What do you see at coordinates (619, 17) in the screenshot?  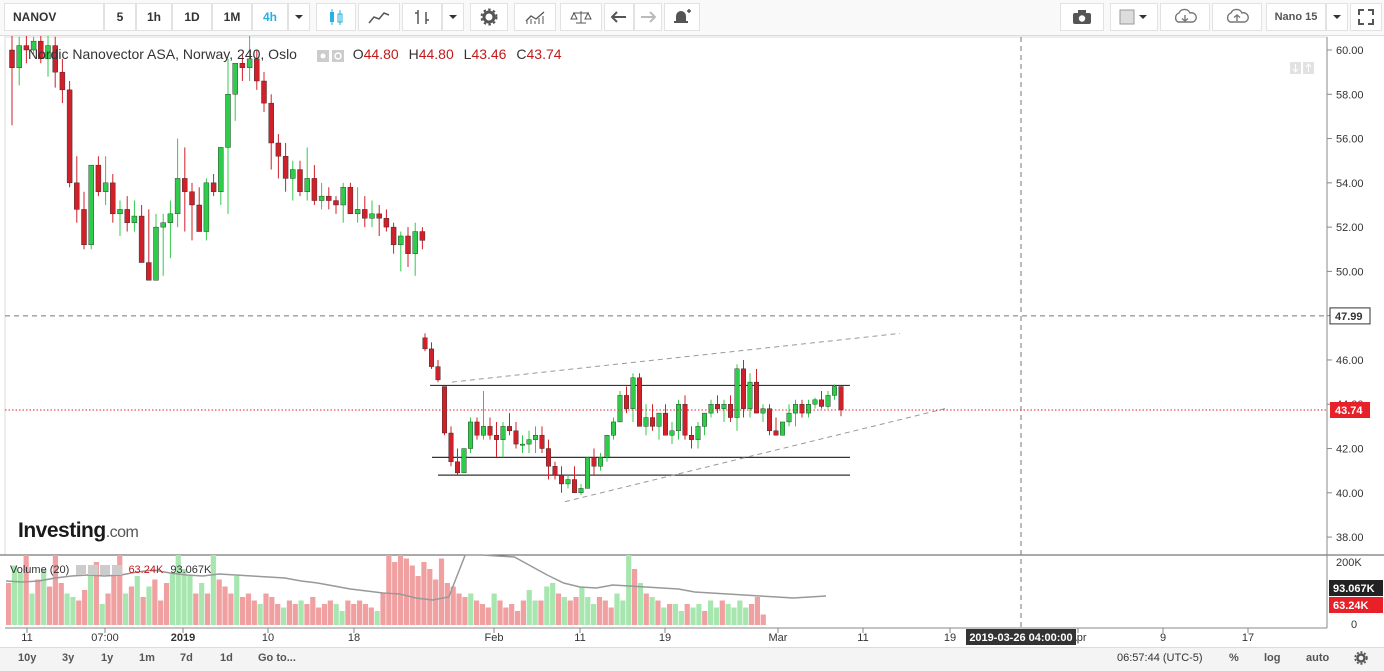 I see `undo-button` at bounding box center [619, 17].